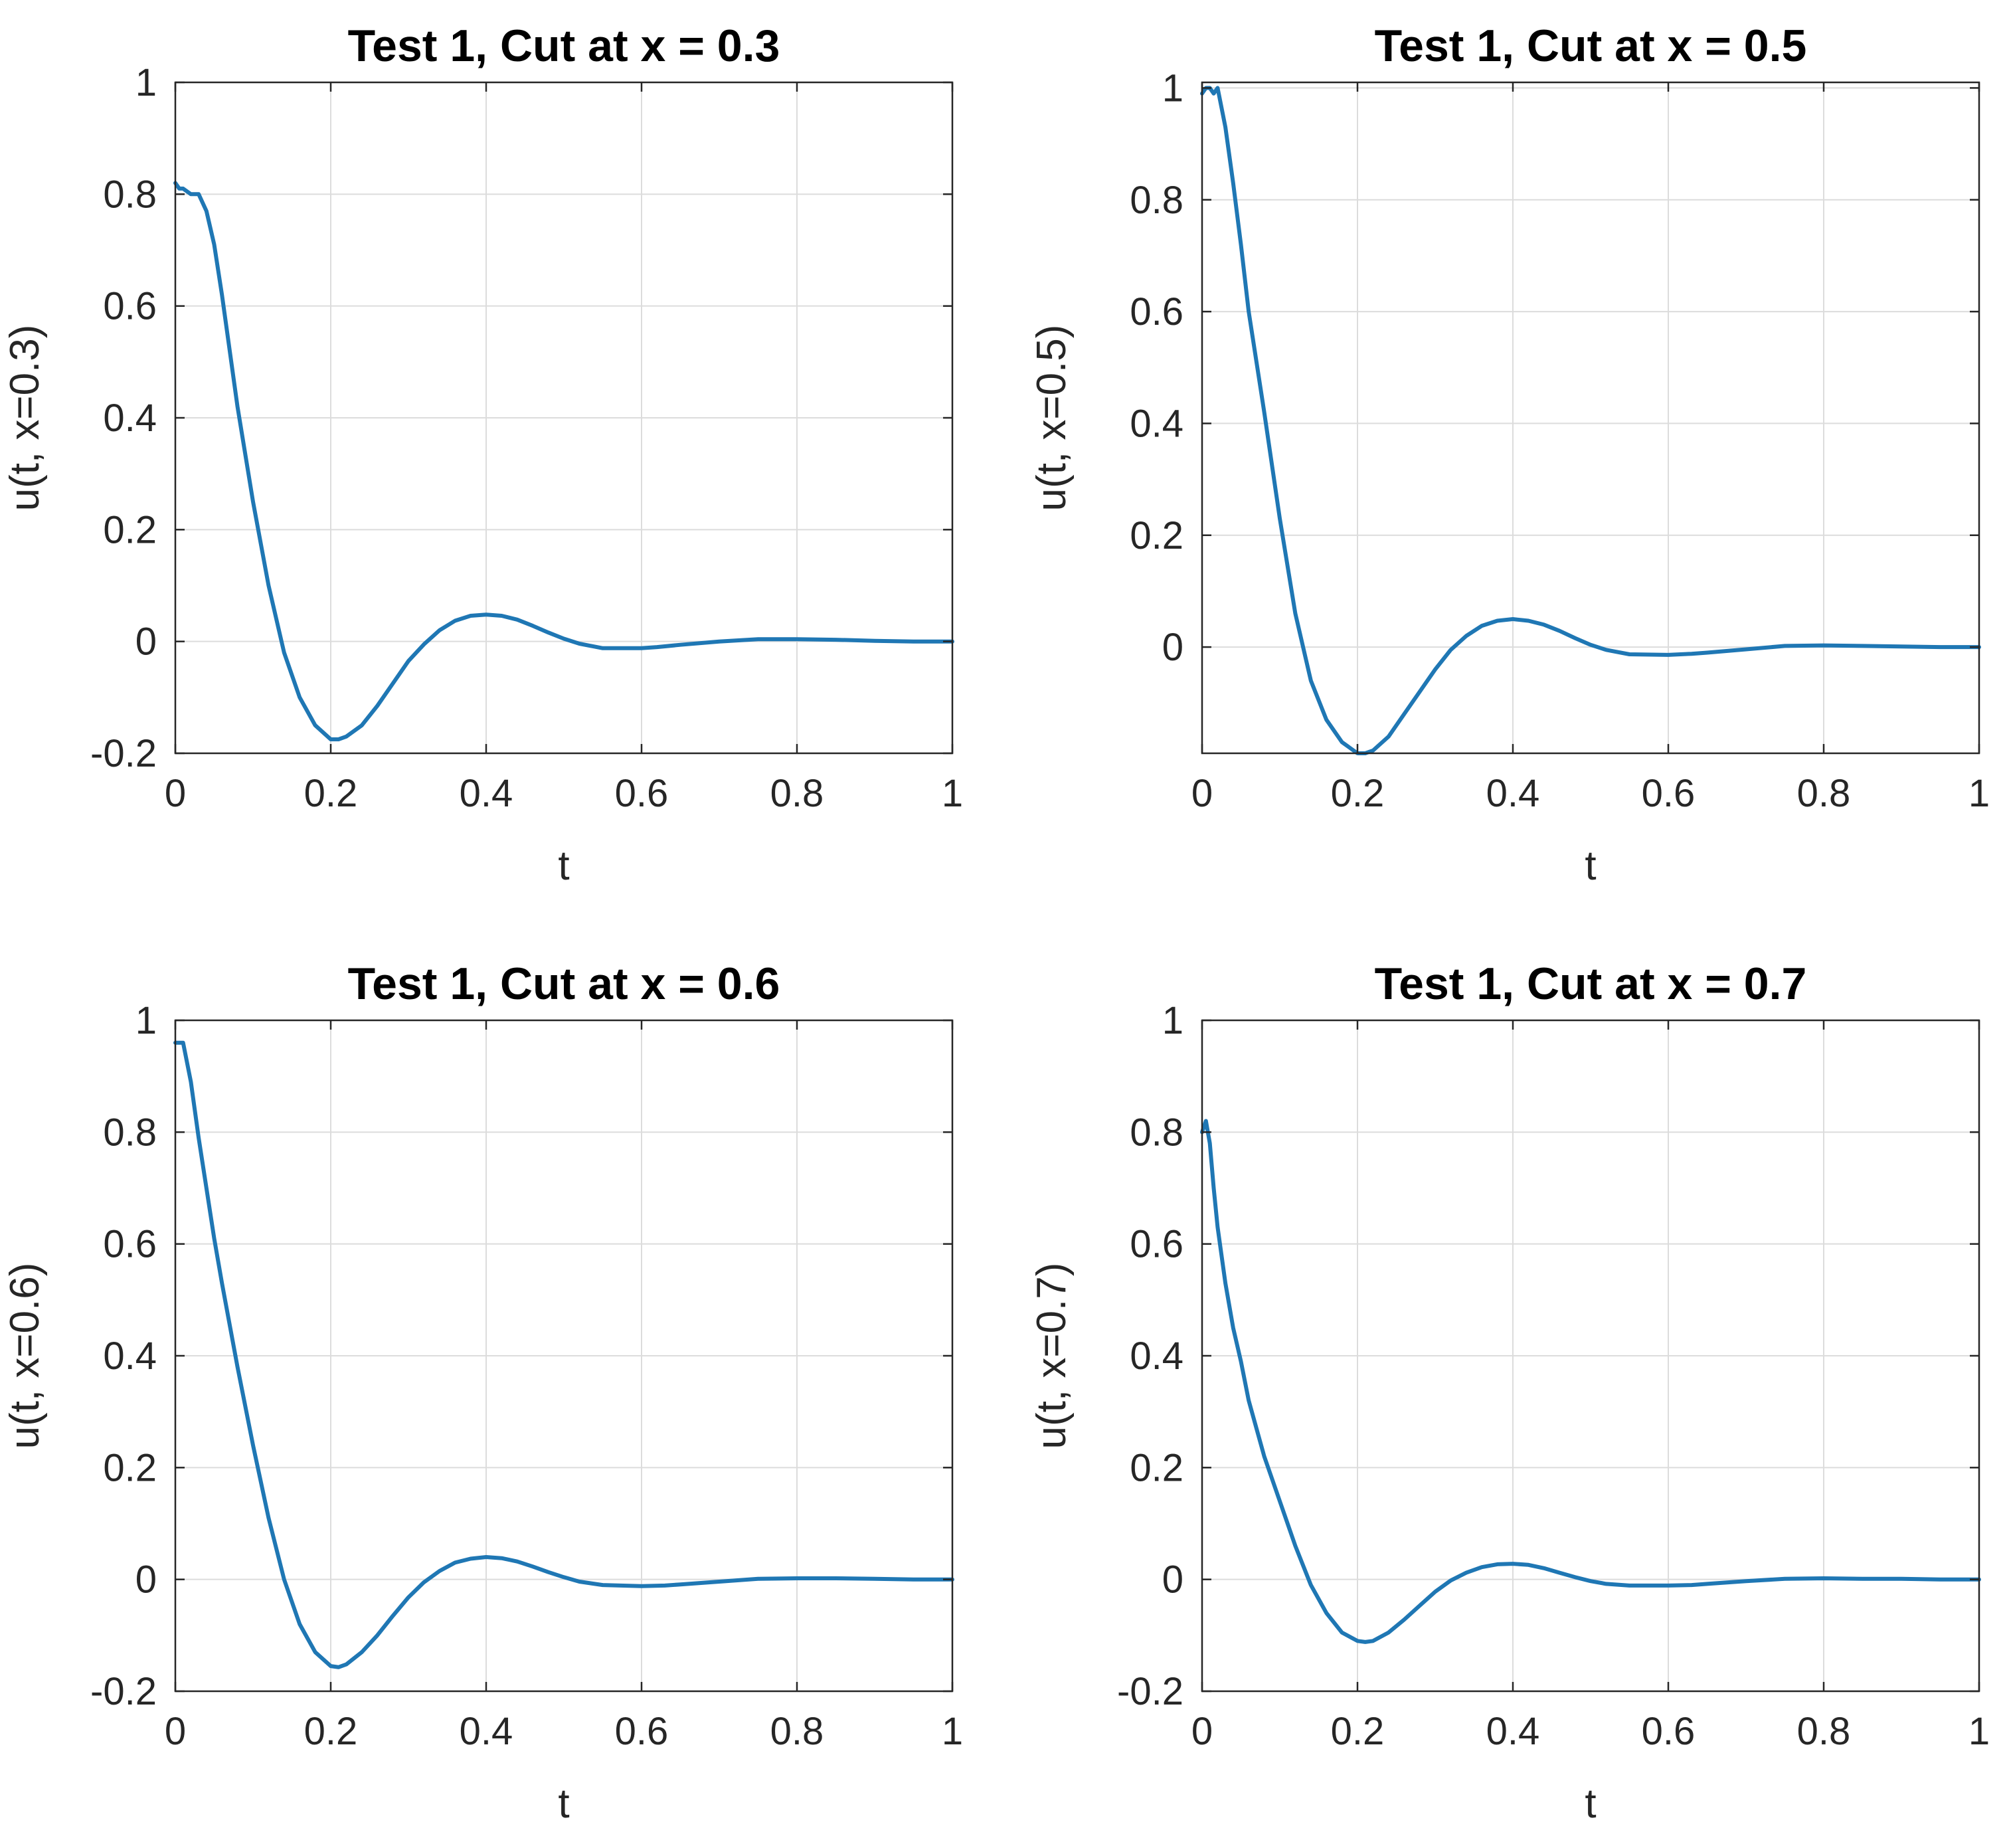 Image resolution: width=2007 pixels, height=1848 pixels. Describe the element at coordinates (25, 1356) in the screenshot. I see `y-axis-label: u(t, x=0.6)` at that location.